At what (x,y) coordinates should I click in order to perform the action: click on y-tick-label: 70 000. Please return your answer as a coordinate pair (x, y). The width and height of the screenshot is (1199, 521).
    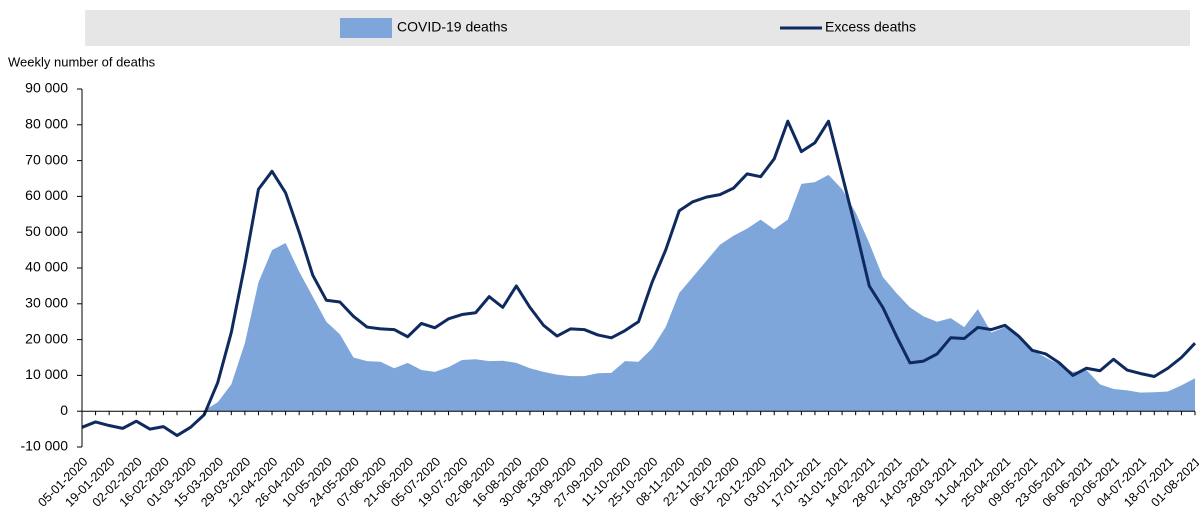
    Looking at the image, I should click on (46, 159).